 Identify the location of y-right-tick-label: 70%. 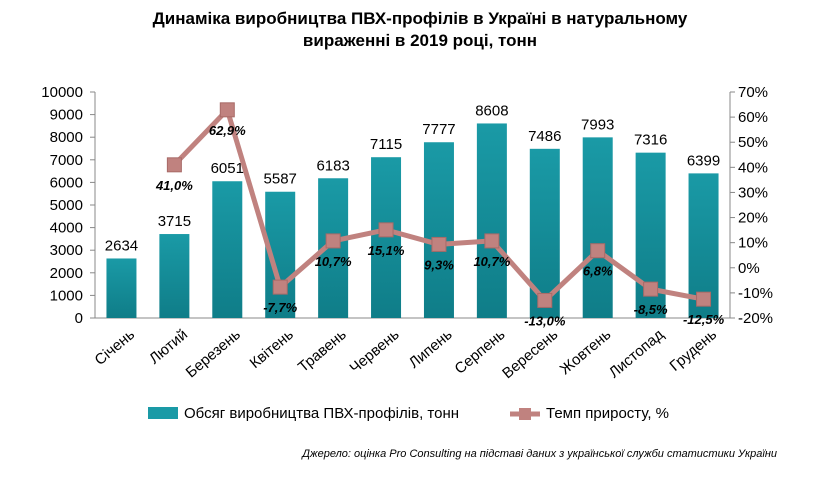
(753, 92).